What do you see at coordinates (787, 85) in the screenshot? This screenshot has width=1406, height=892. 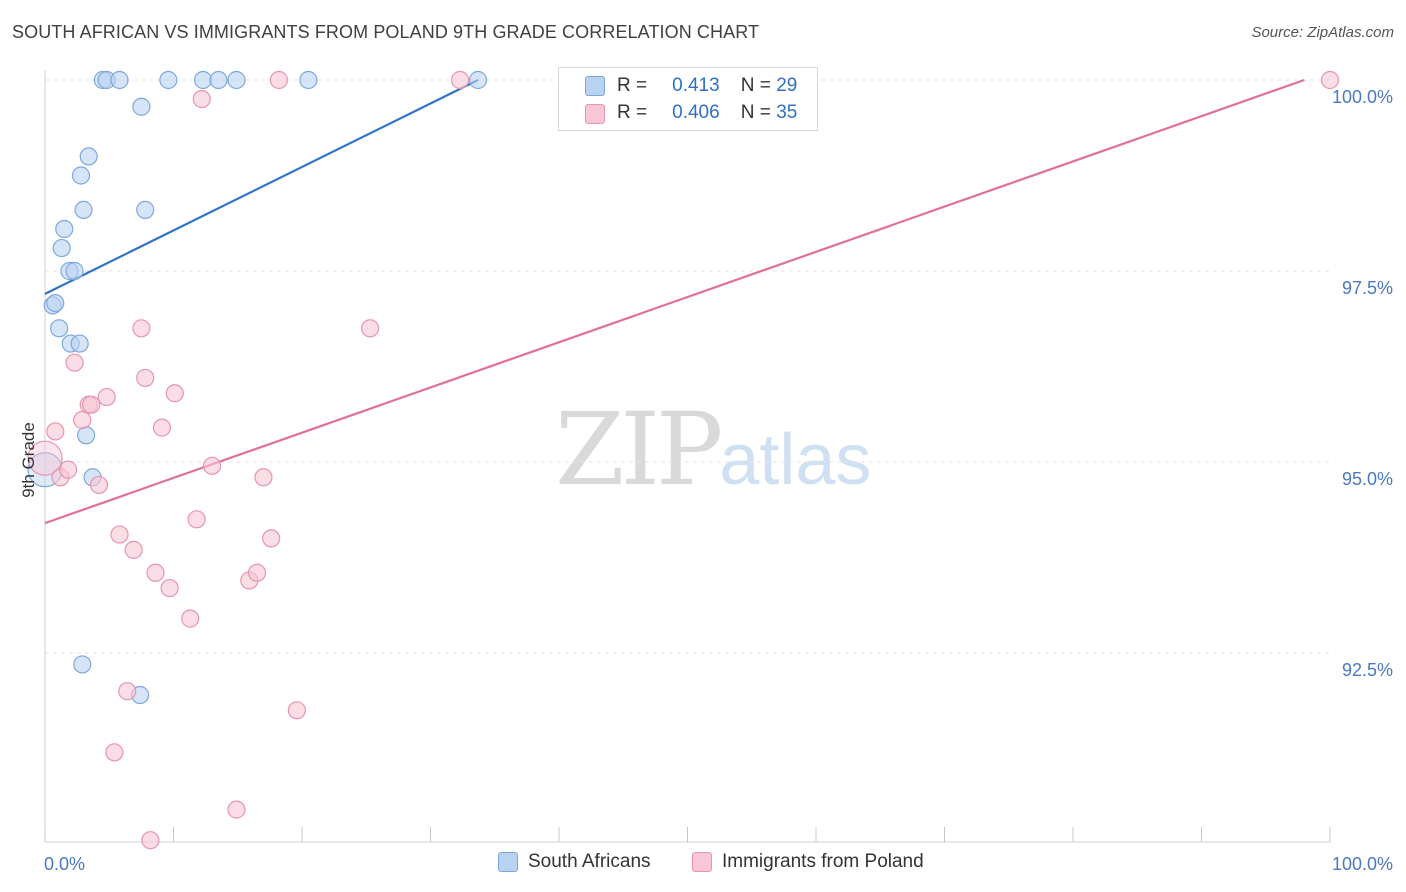 I see `n-value: 29` at bounding box center [787, 85].